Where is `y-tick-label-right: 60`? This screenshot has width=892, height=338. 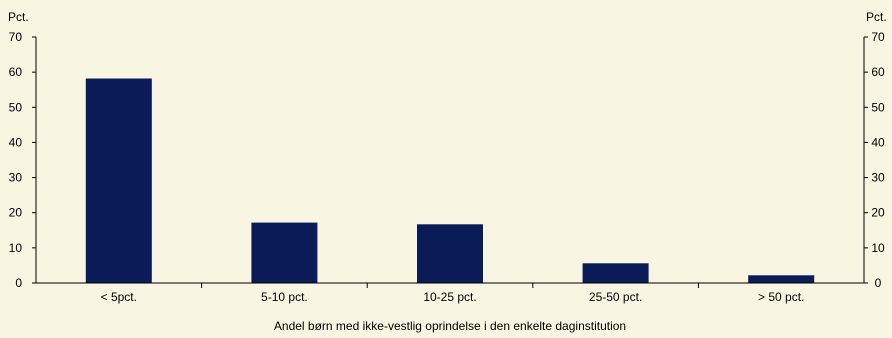 y-tick-label-right: 60 is located at coordinates (878, 72).